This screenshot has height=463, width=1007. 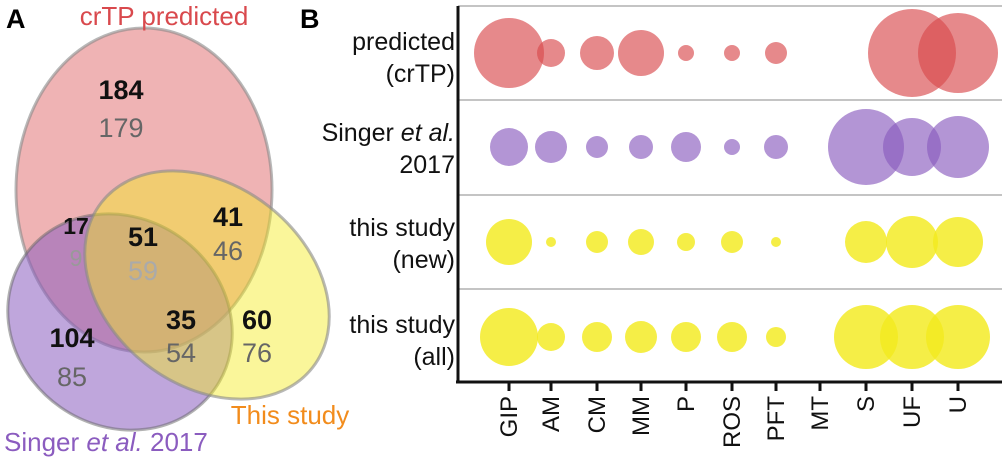 I want to click on x-tick-label-mt: MT, so click(x=820, y=413).